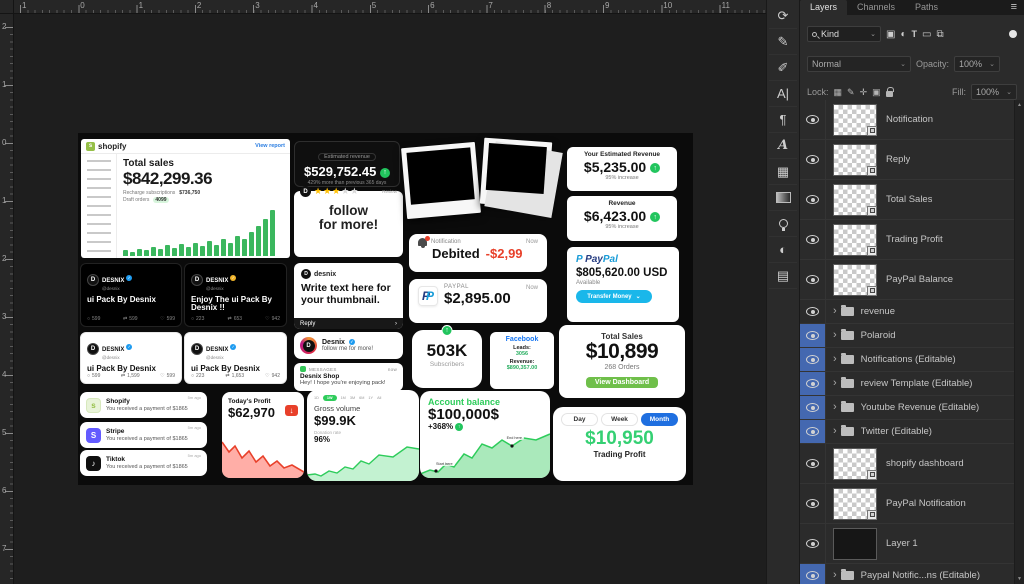 This screenshot has width=1024, height=584. What do you see at coordinates (824, 7) in the screenshot?
I see `tab-layers: Layers` at bounding box center [824, 7].